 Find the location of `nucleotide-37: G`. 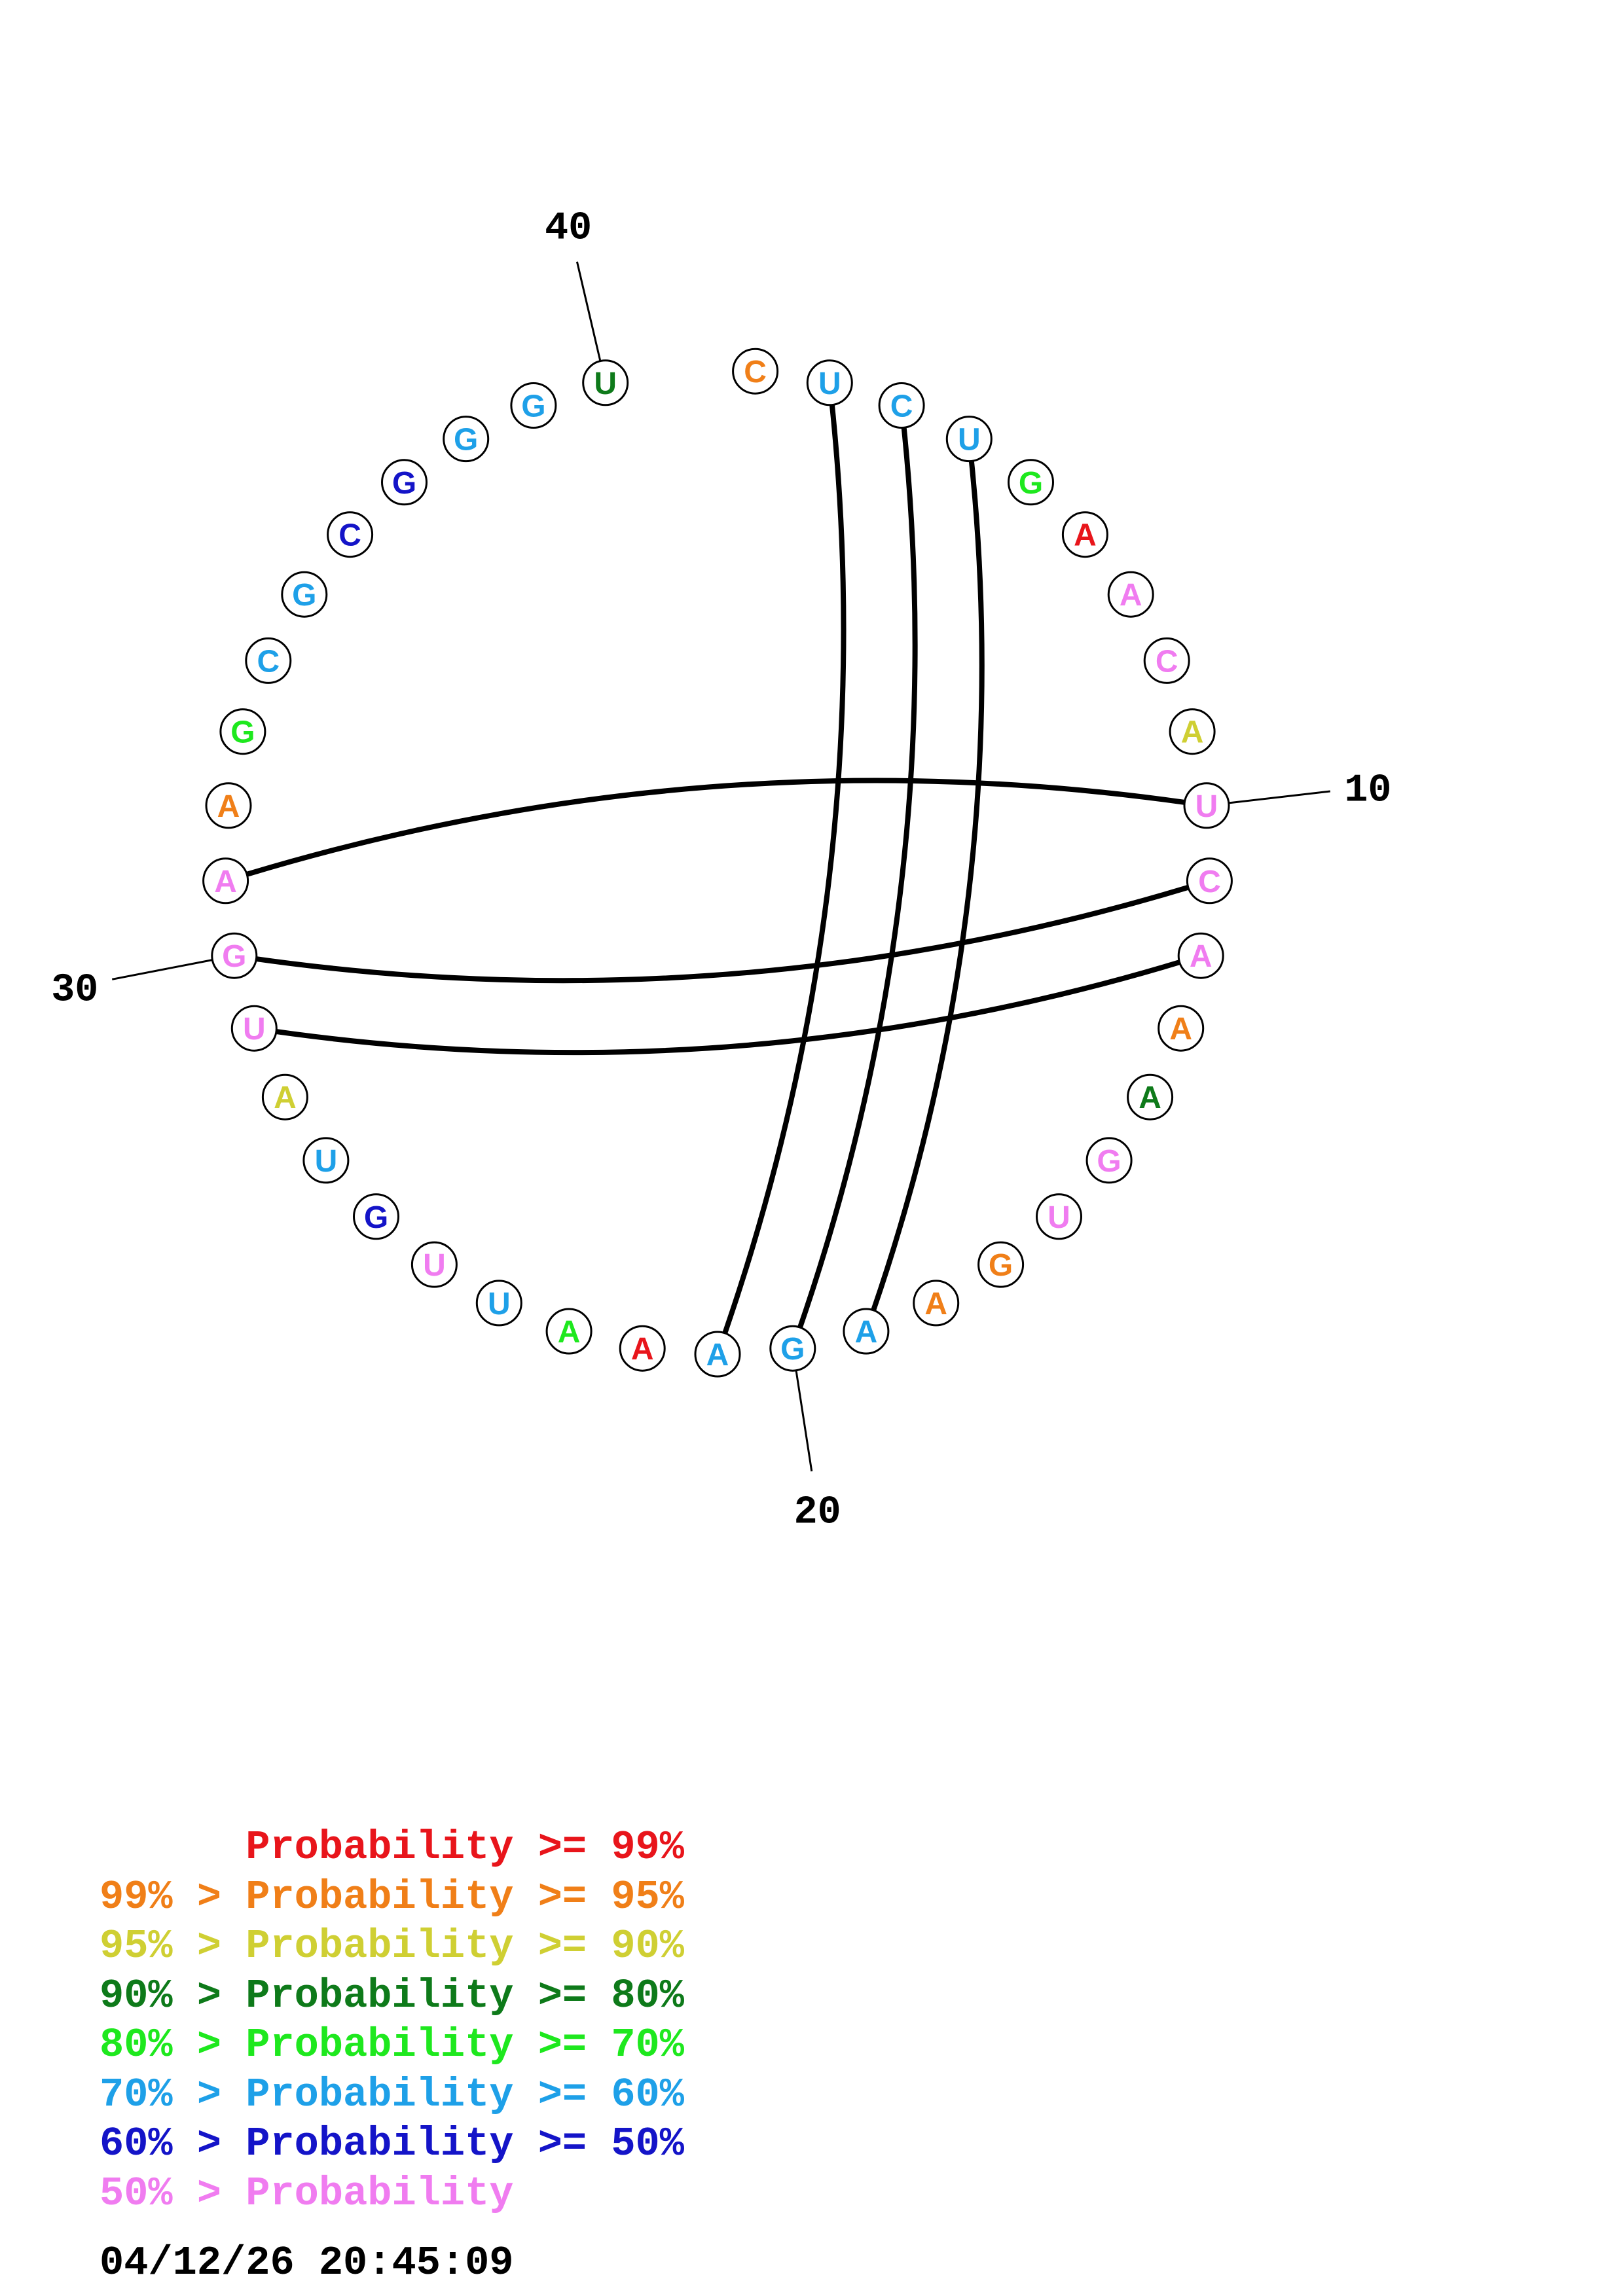

nucleotide-37: G is located at coordinates (404, 482).